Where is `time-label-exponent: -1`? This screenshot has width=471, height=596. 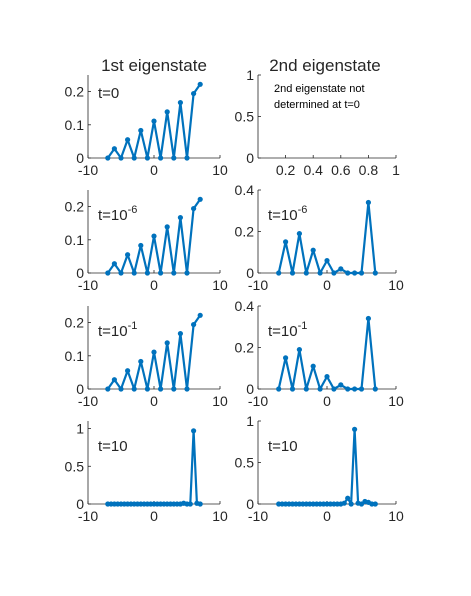 time-label-exponent: -1 is located at coordinates (303, 326).